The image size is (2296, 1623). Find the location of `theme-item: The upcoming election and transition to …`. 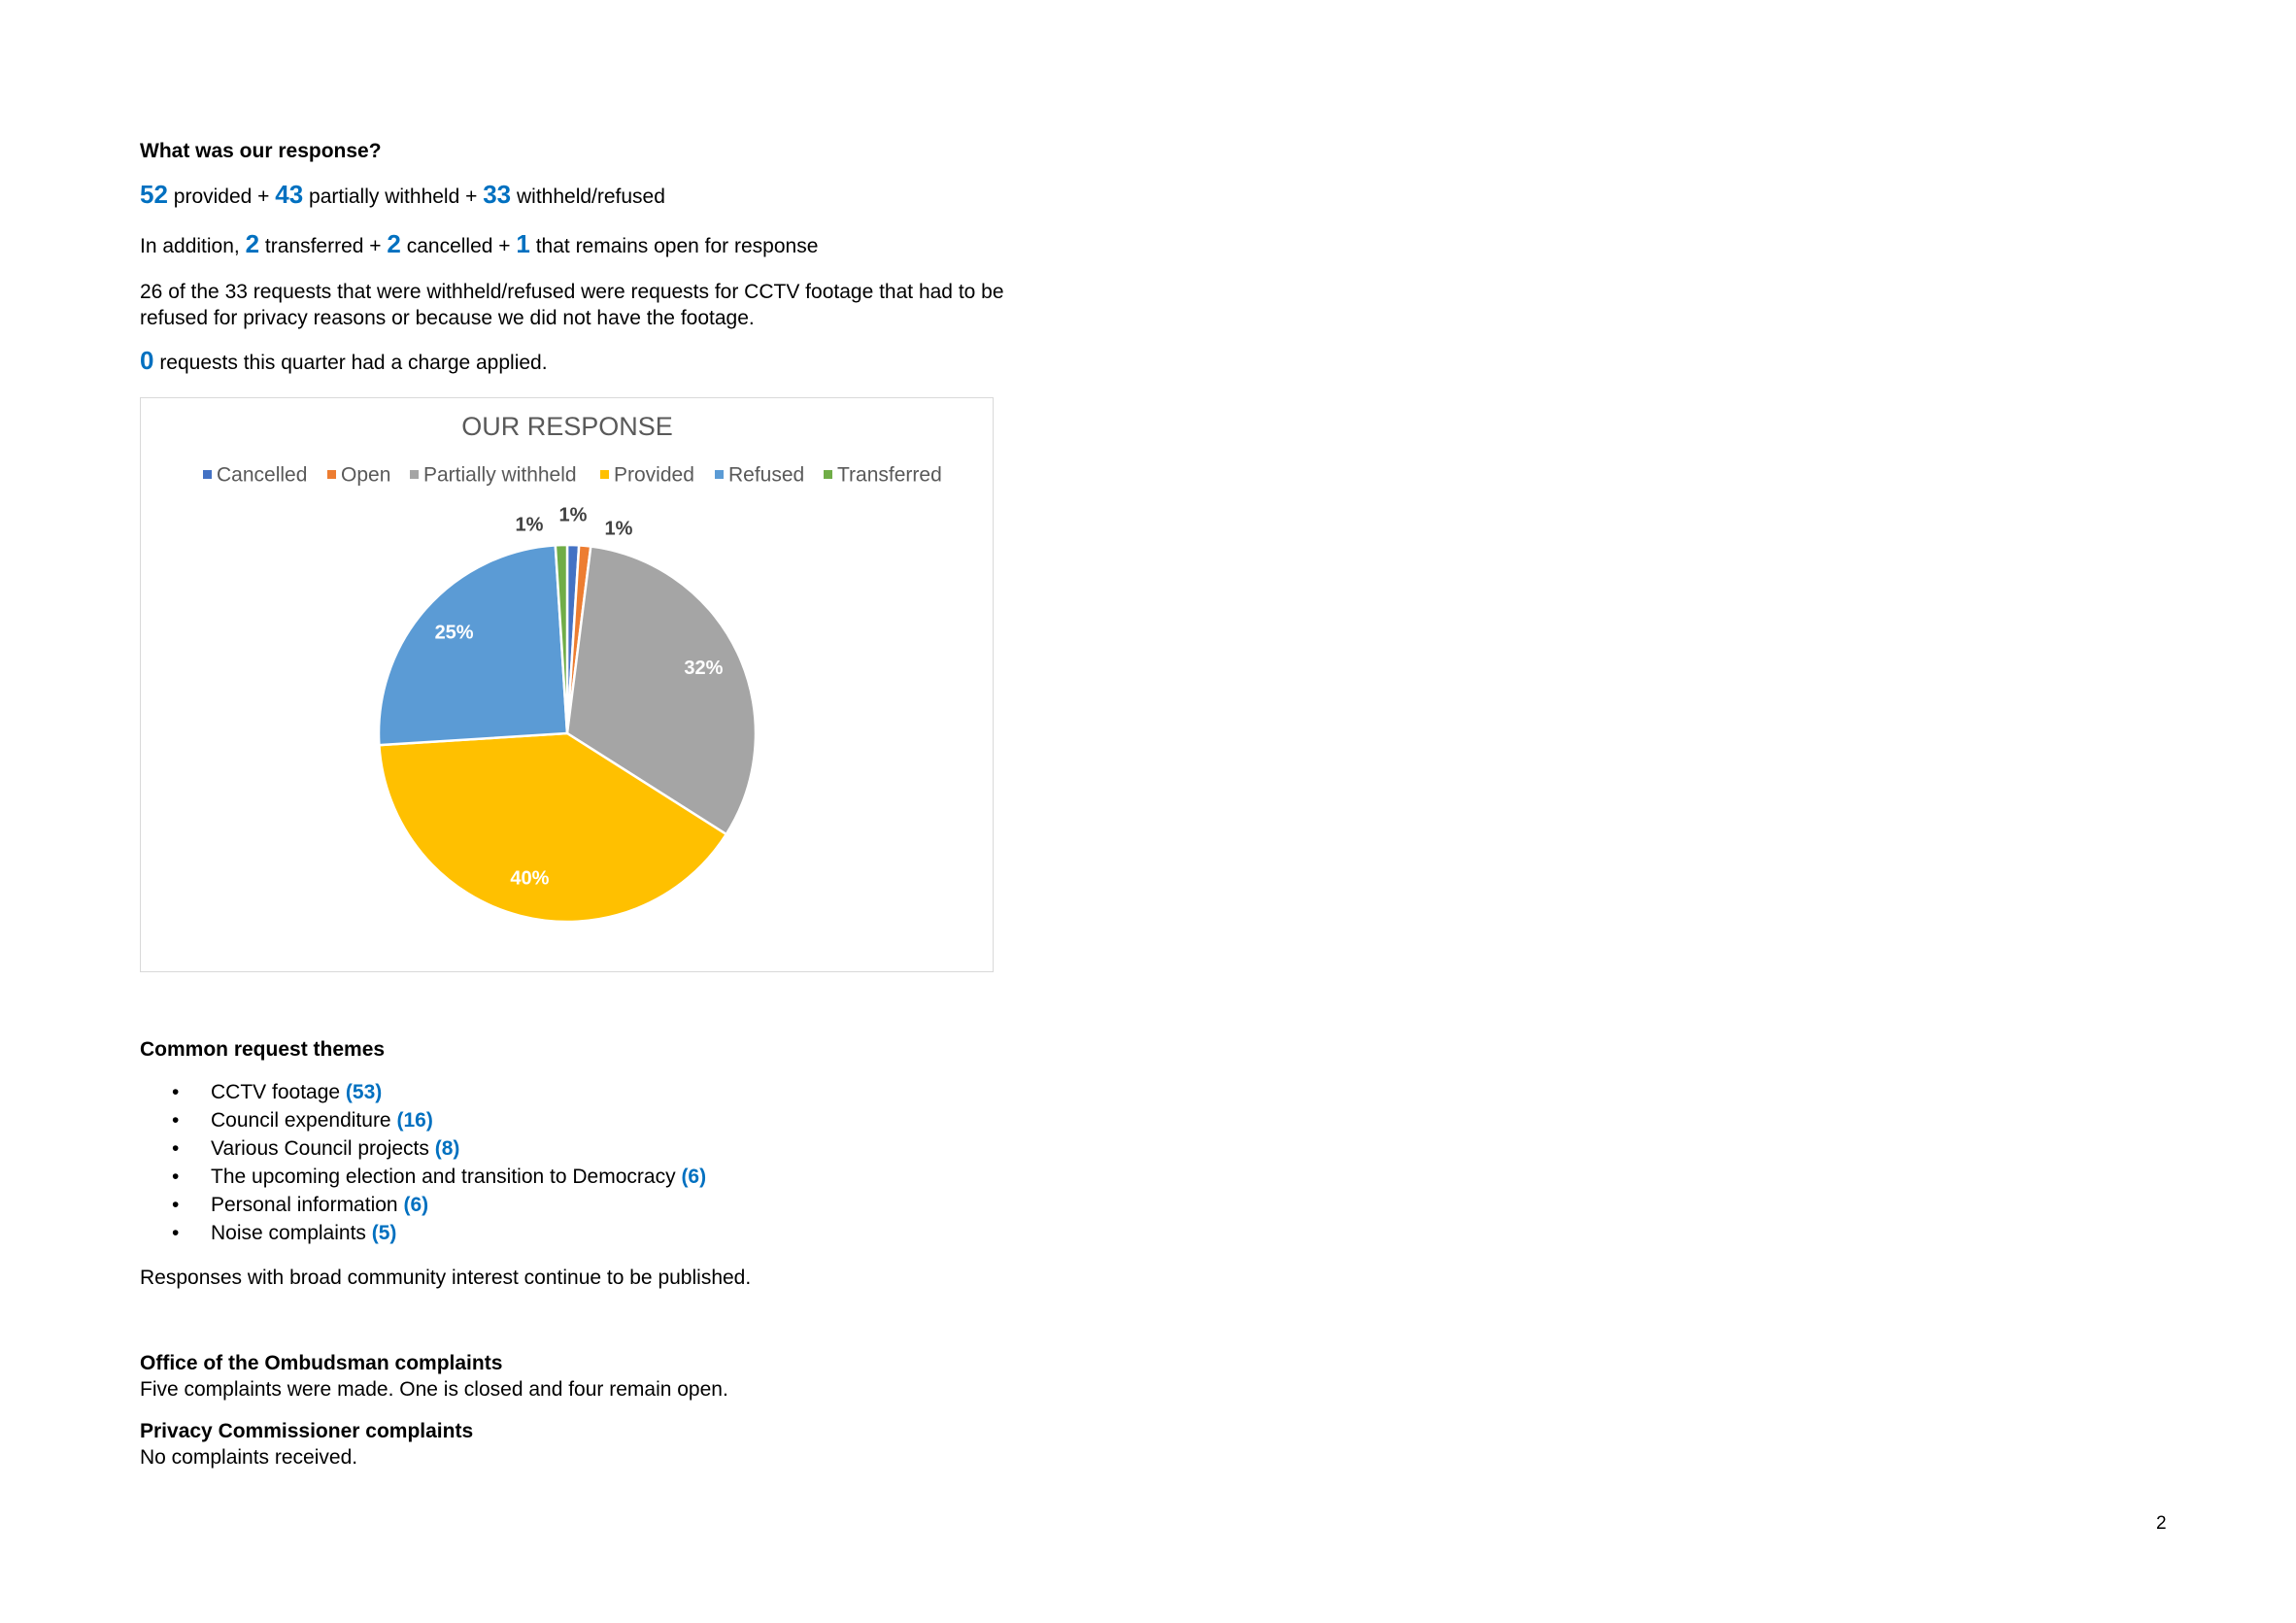

theme-item: The upcoming election and transition to … is located at coordinates (459, 1177).